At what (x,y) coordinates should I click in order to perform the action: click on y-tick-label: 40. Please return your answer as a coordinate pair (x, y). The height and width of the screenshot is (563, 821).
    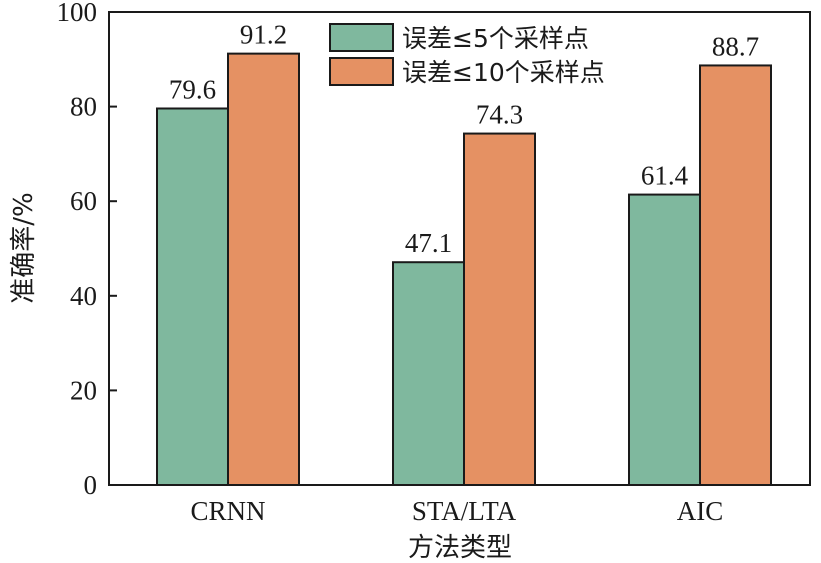
    Looking at the image, I should click on (83, 296).